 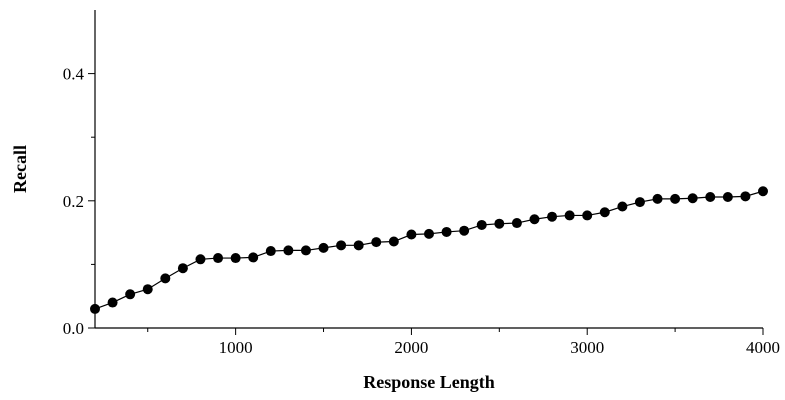 What do you see at coordinates (411, 347) in the screenshot?
I see `x-tick-label: 2000` at bounding box center [411, 347].